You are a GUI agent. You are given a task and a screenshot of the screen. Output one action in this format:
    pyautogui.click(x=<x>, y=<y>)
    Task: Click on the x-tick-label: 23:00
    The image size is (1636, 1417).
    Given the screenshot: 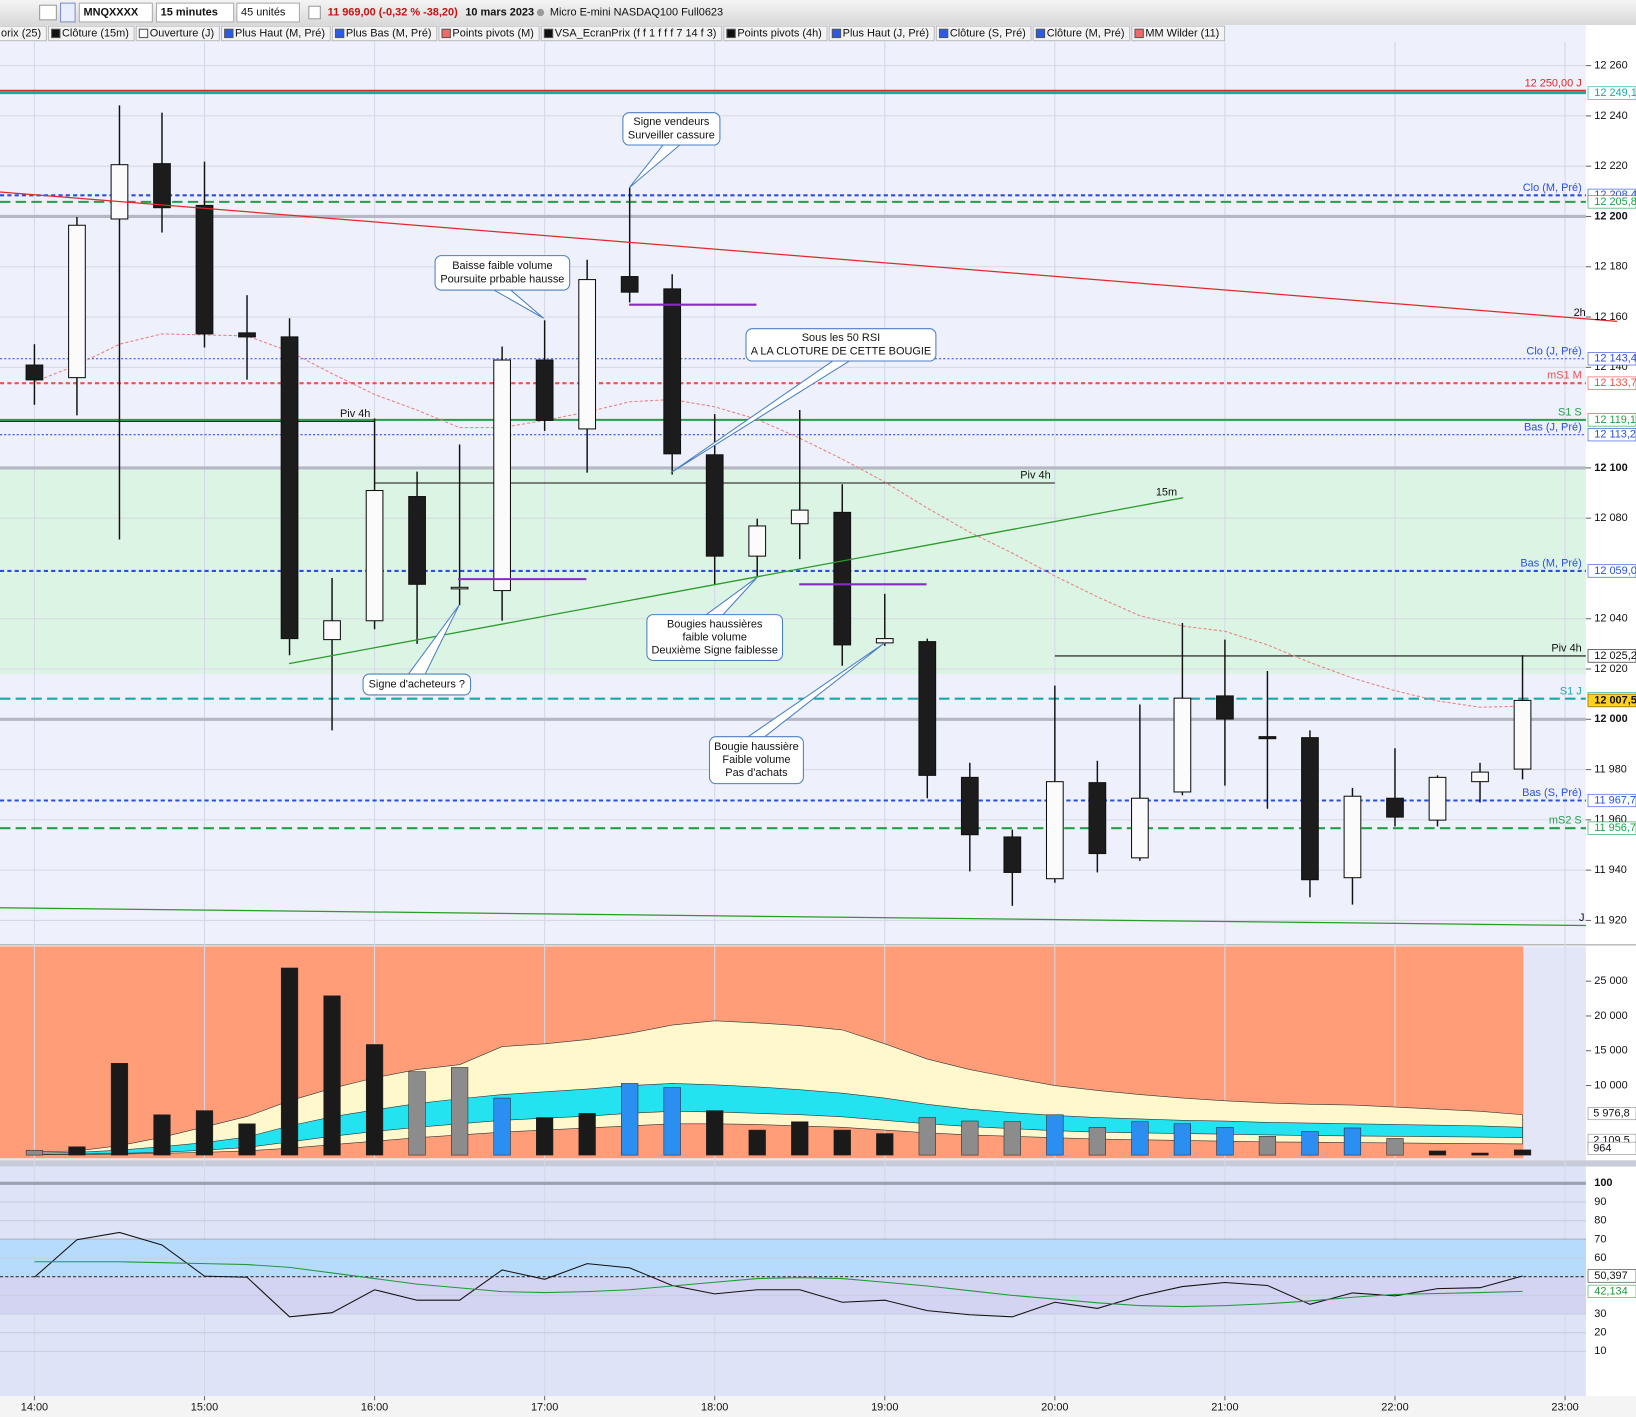 What is the action you would take?
    pyautogui.click(x=1564, y=1407)
    